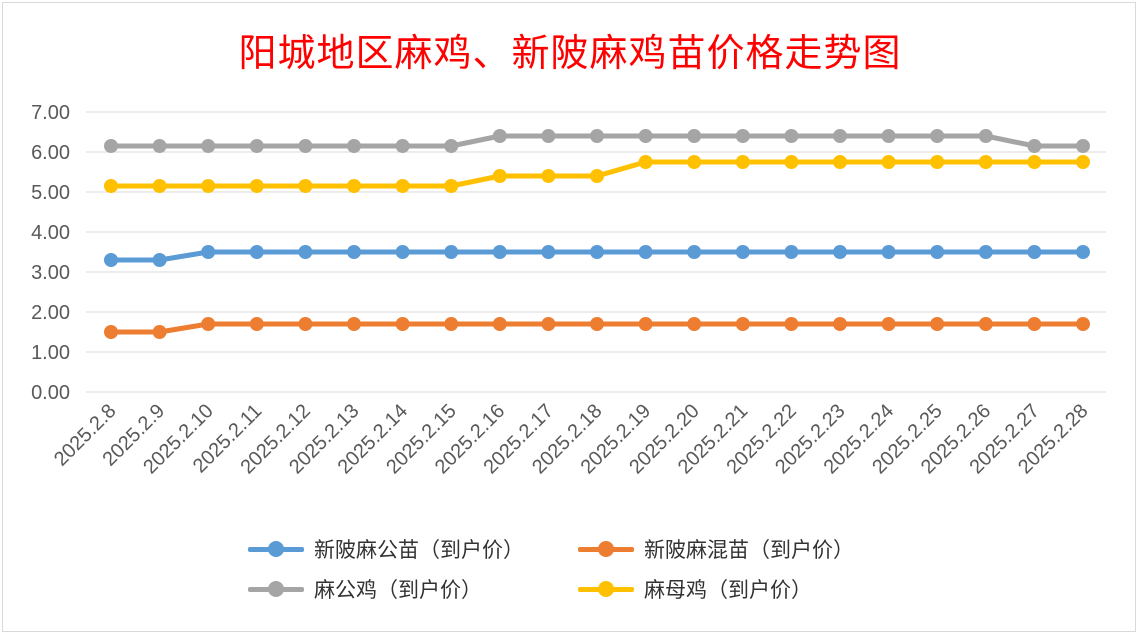 This screenshot has width=1140, height=636. What do you see at coordinates (50, 393) in the screenshot?
I see `y-tick-label: 0.00` at bounding box center [50, 393].